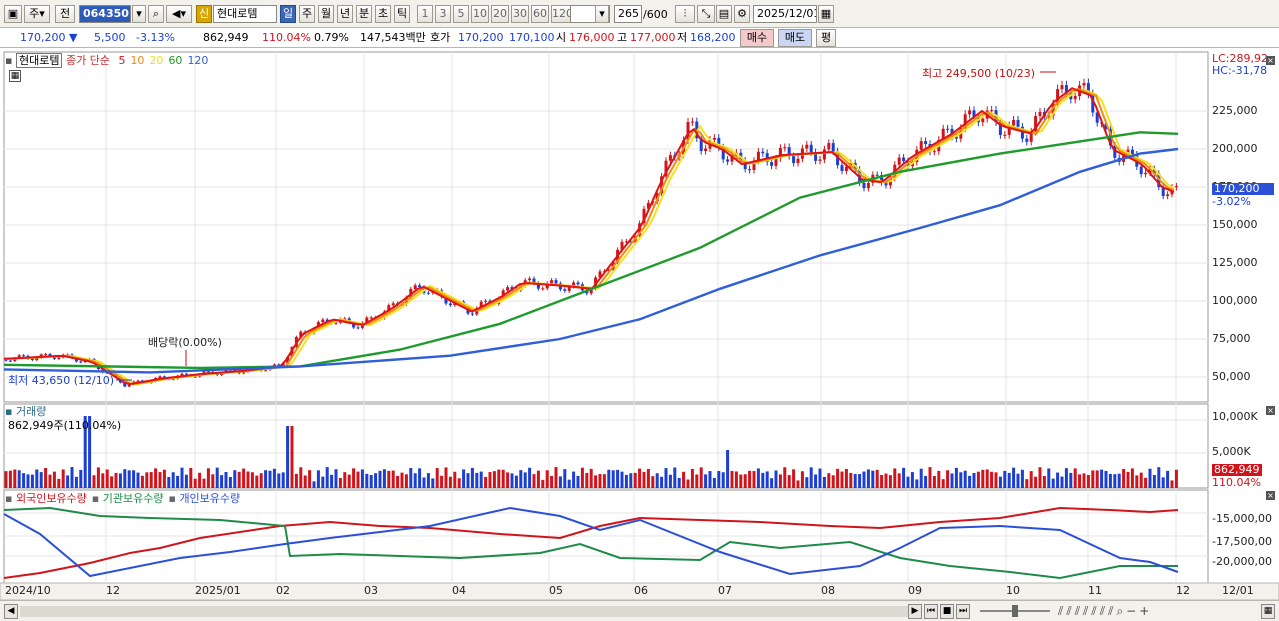 The height and width of the screenshot is (621, 1279). I want to click on sell-button: 매도, so click(795, 38).